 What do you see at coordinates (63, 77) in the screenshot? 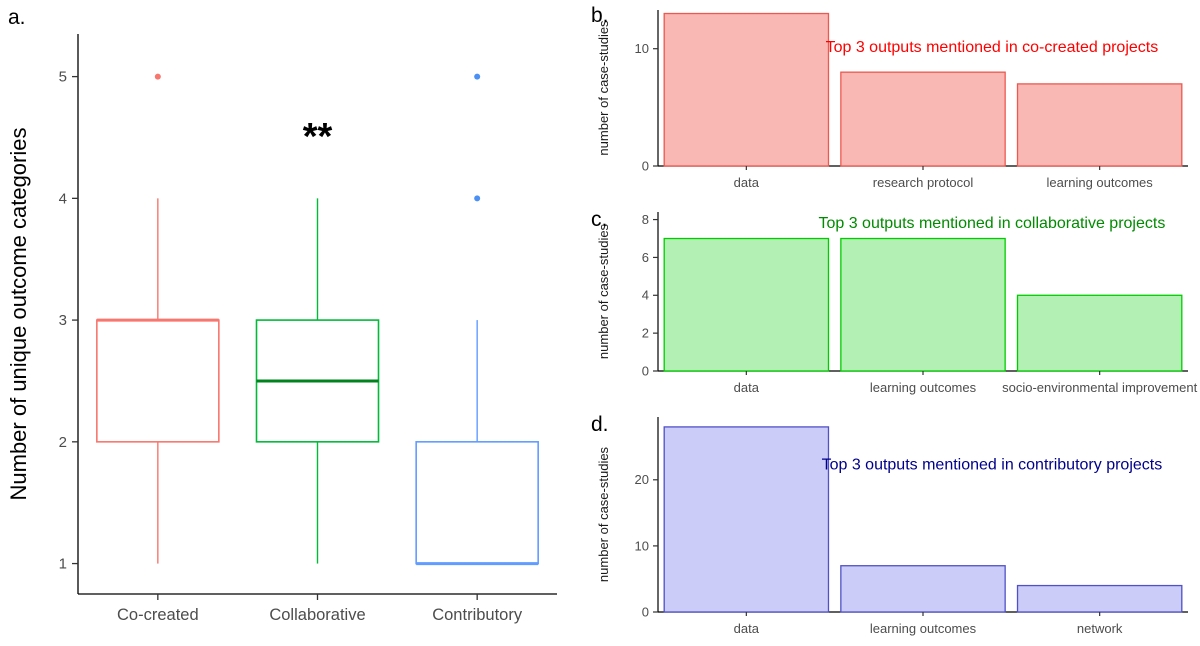
I see `svg-text: 5` at bounding box center [63, 77].